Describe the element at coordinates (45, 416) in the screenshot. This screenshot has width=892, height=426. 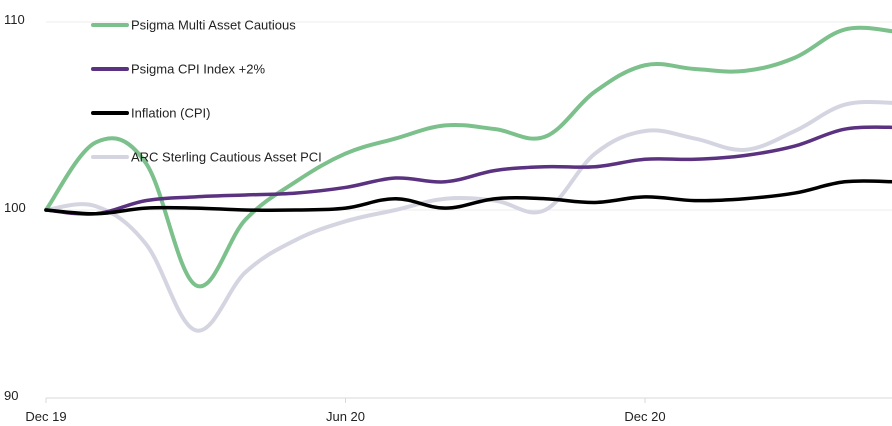
I see `x-tick-label: Dec 19` at that location.